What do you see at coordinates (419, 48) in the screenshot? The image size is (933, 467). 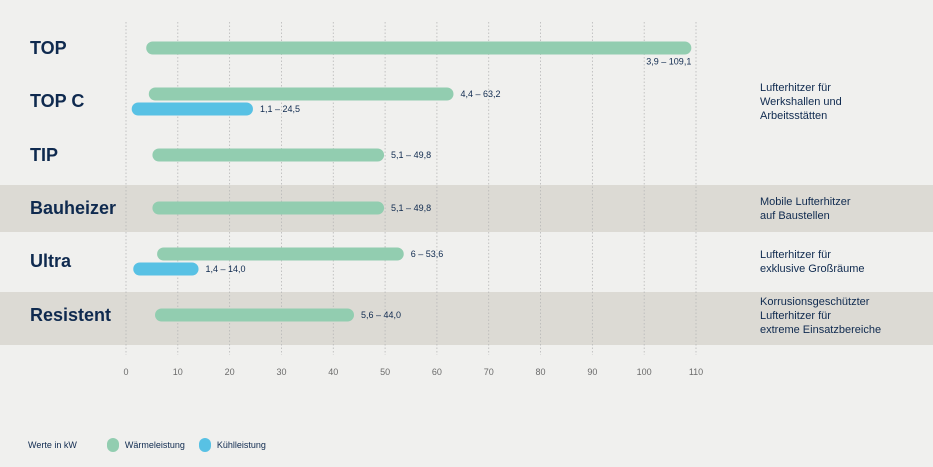 I see `heating-bar-top` at bounding box center [419, 48].